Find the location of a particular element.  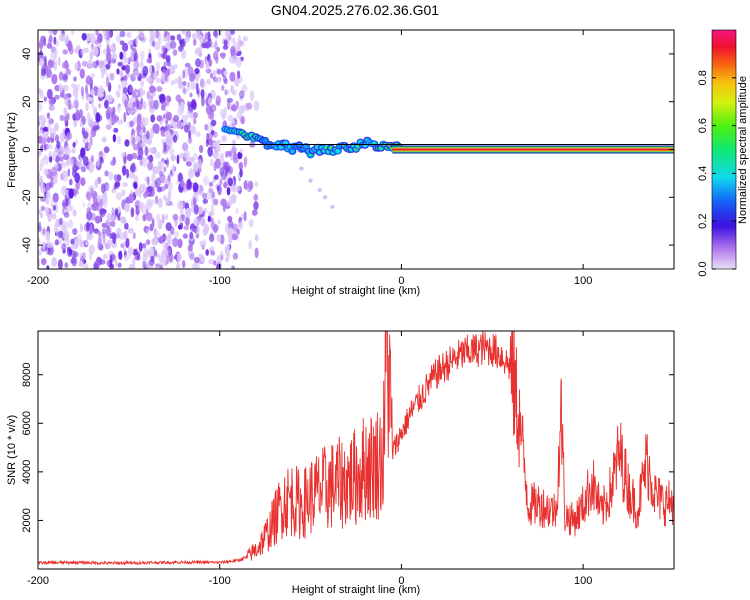

figure-title: GN04.2025.276.02.36.G01 is located at coordinates (355, 10).